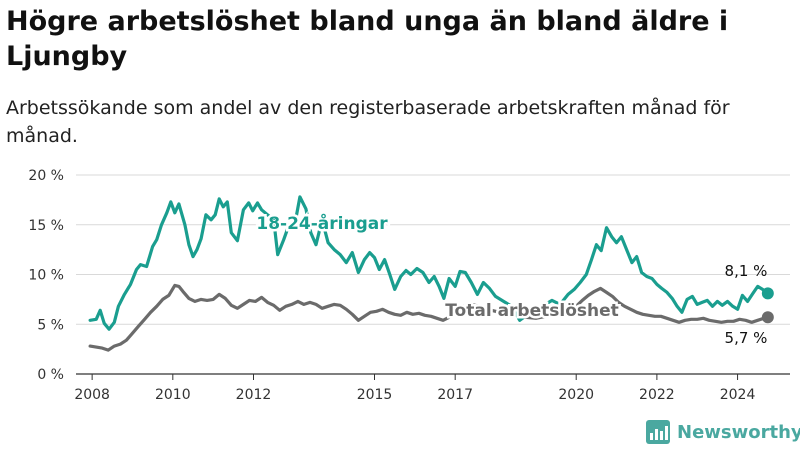  What do you see at coordinates (375, 395) in the screenshot?
I see `x-tick-label: 2015` at bounding box center [375, 395].